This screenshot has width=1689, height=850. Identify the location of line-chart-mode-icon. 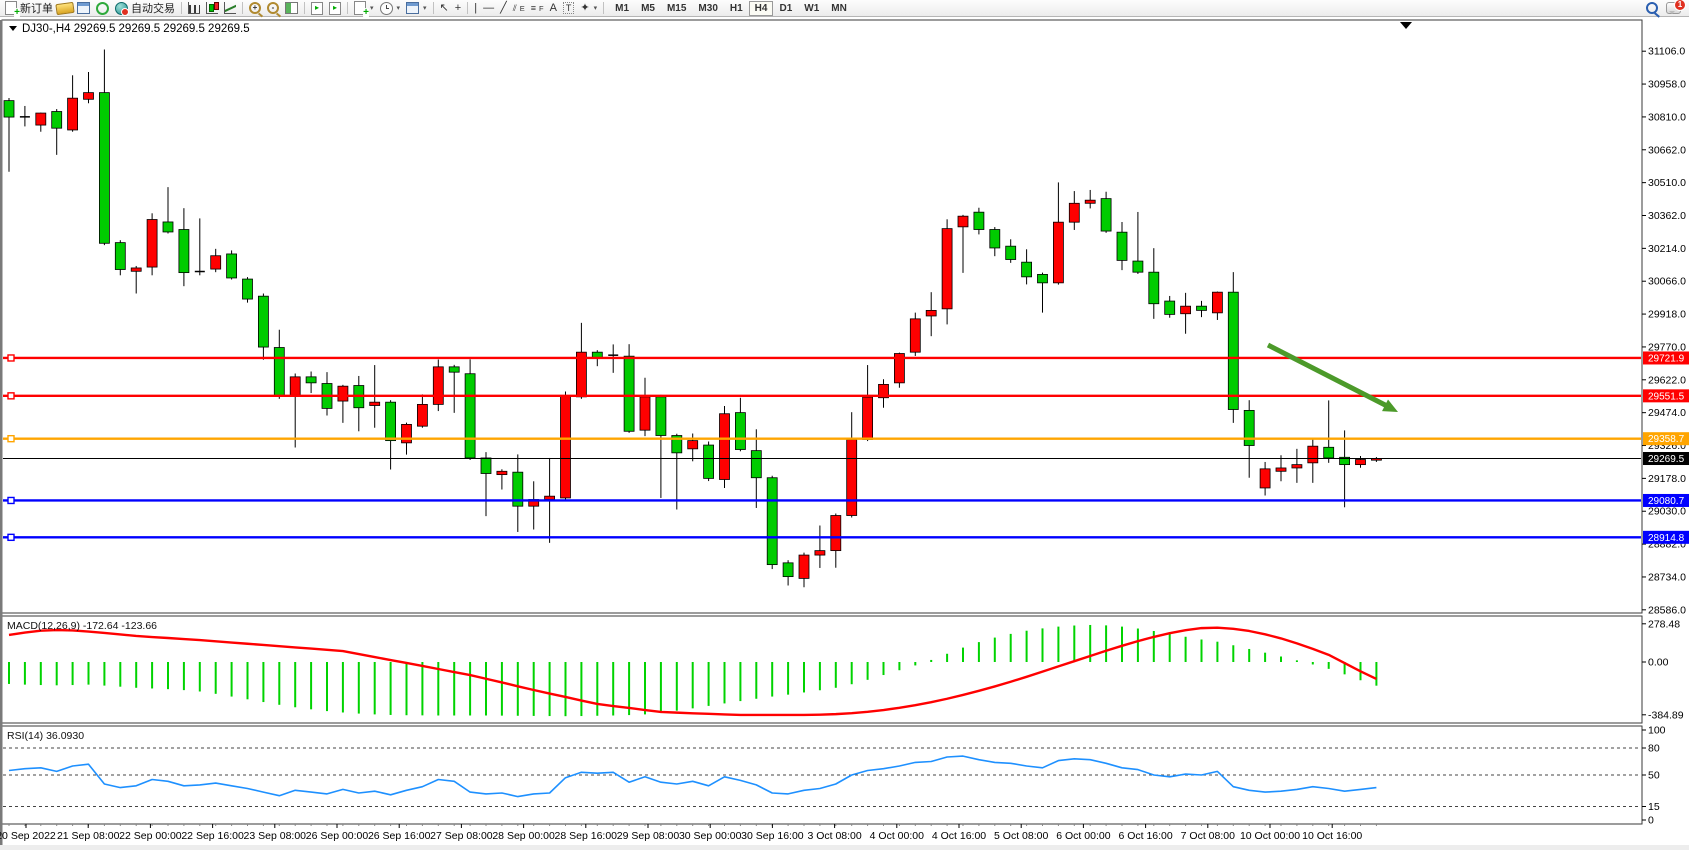
(230, 8).